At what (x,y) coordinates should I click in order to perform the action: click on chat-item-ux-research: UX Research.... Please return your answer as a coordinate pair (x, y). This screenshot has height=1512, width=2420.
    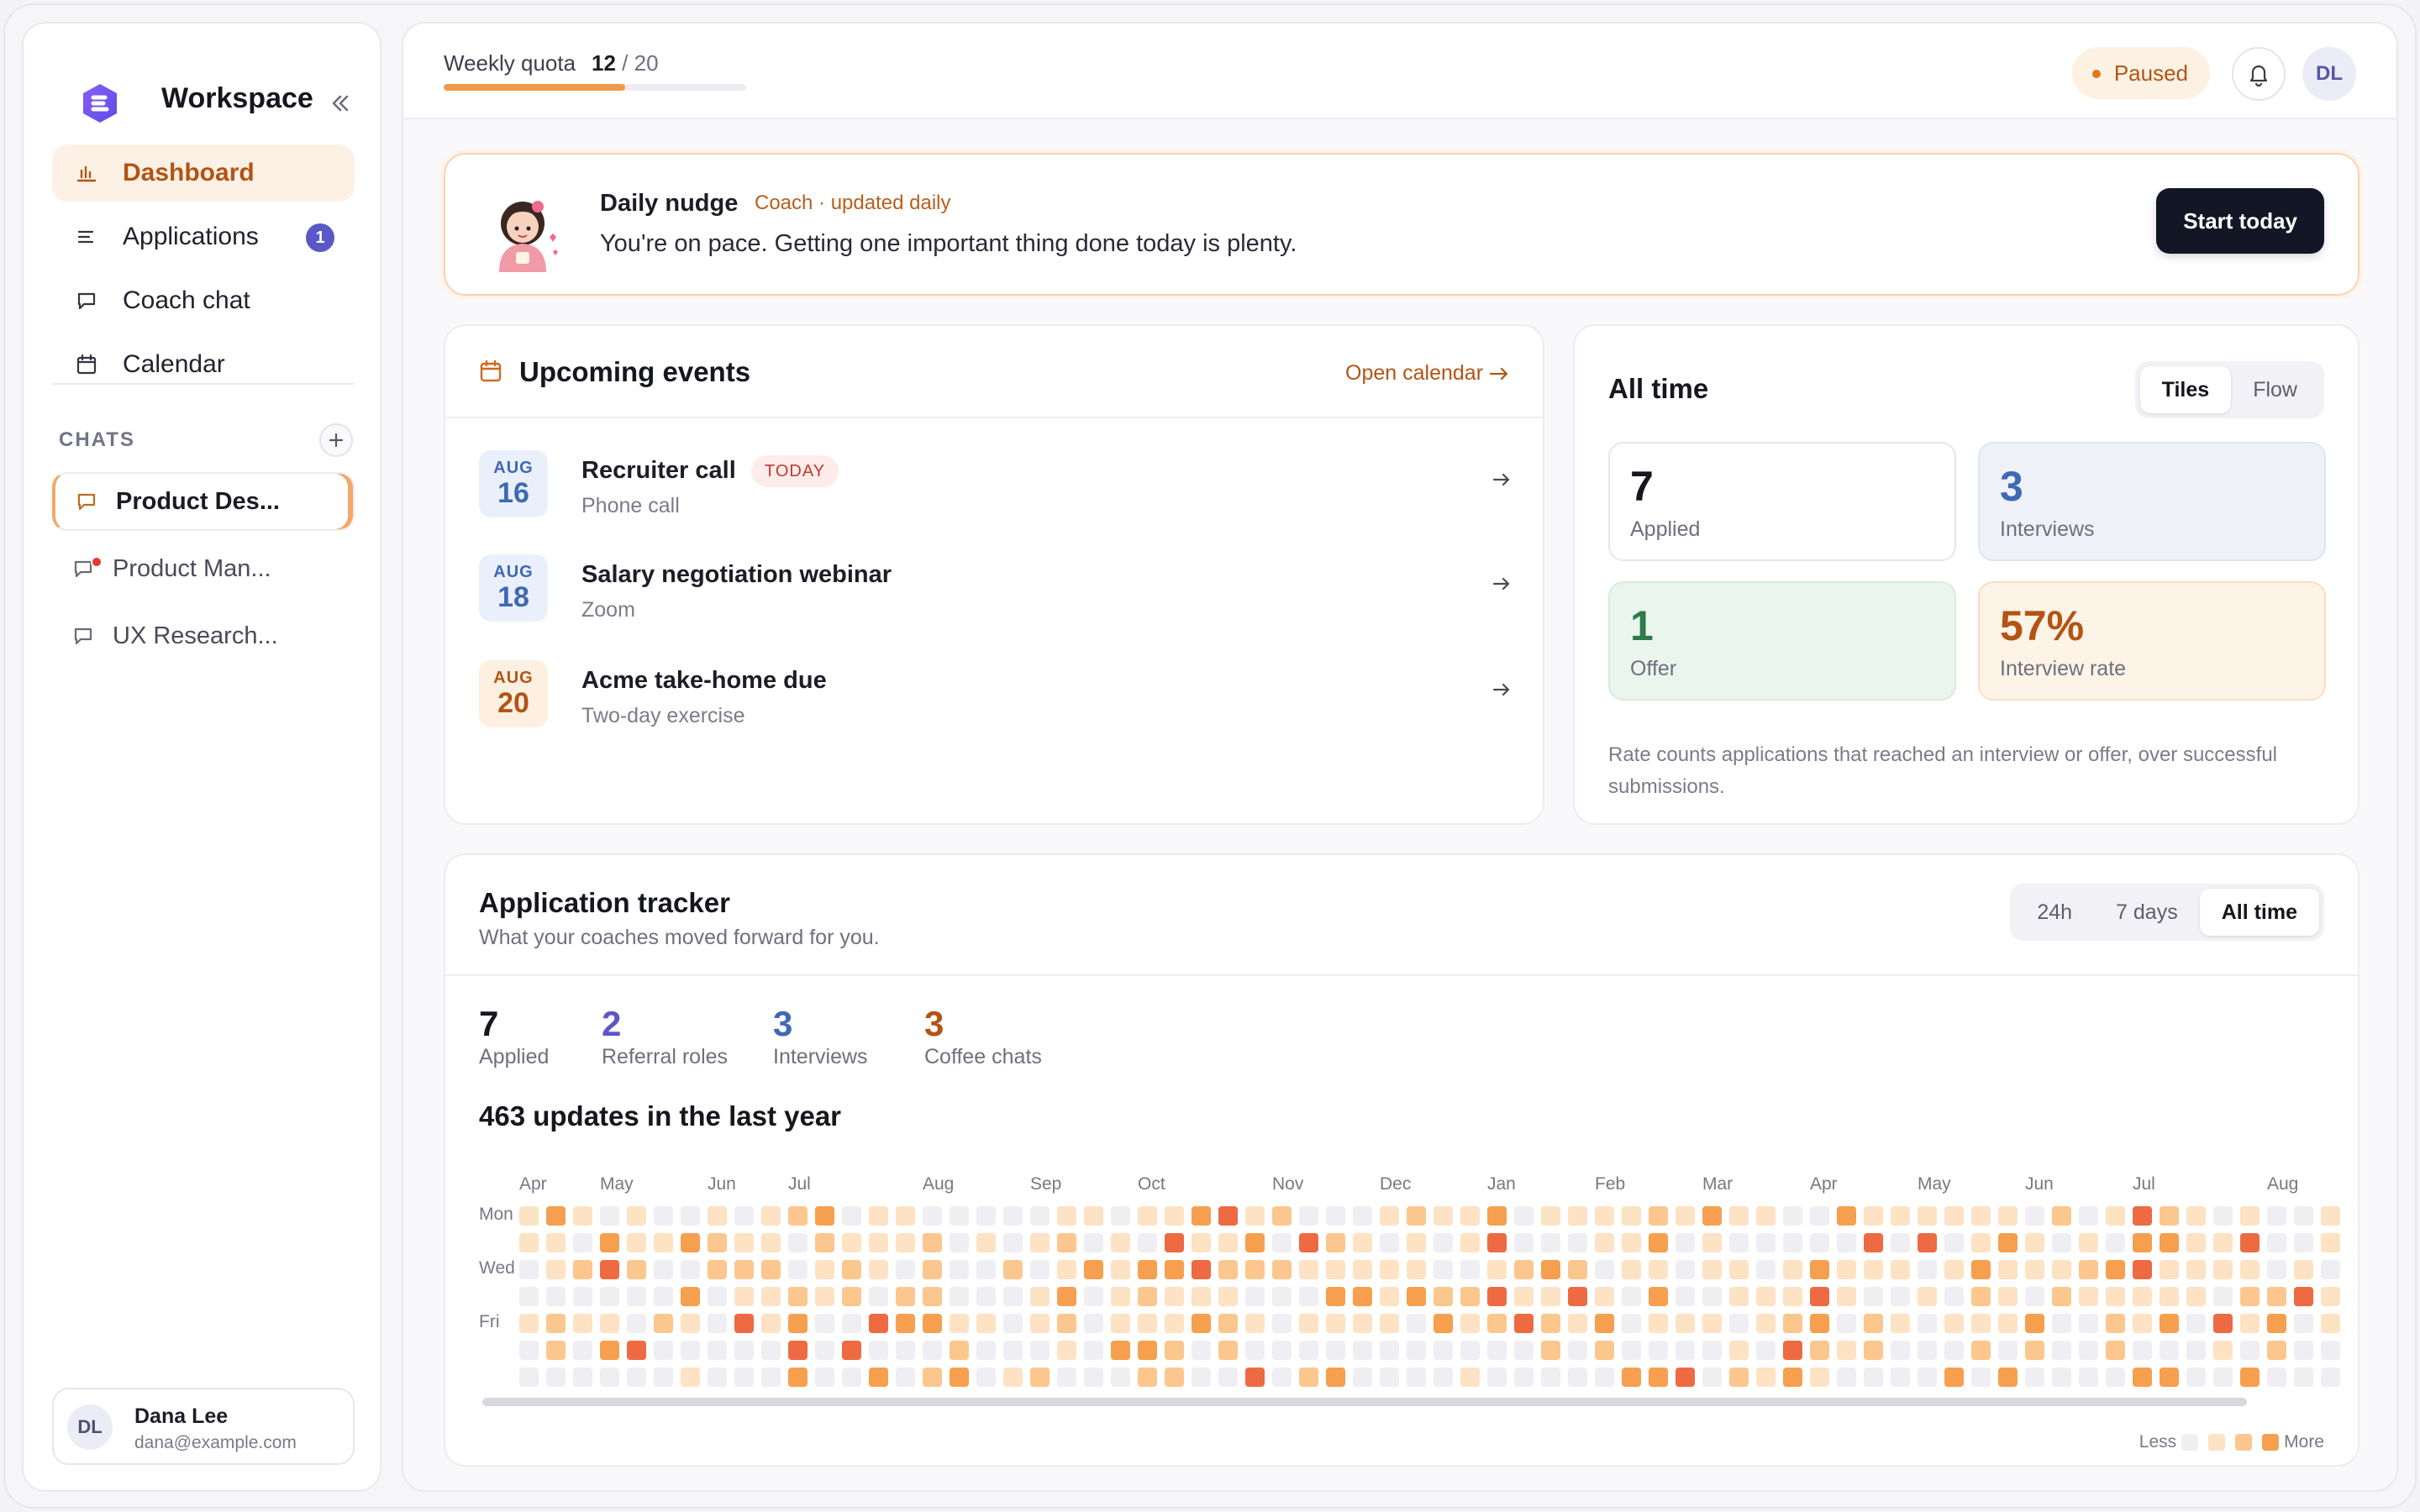
    Looking at the image, I should click on (203, 635).